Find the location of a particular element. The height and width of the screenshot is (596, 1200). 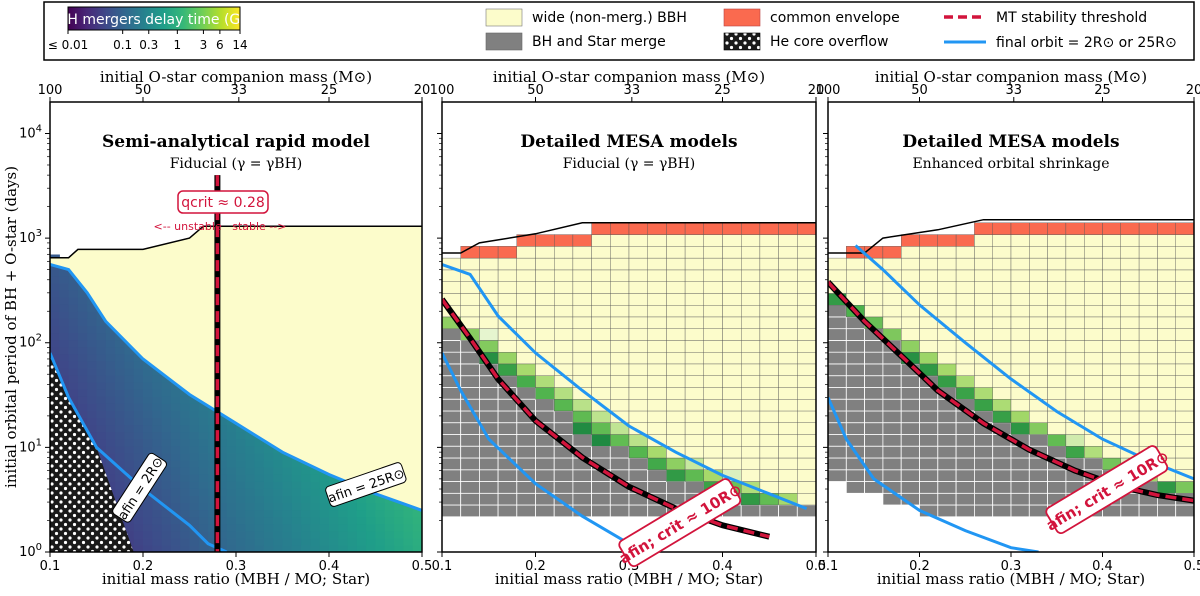

legend-merge-patch is located at coordinates (504, 41).